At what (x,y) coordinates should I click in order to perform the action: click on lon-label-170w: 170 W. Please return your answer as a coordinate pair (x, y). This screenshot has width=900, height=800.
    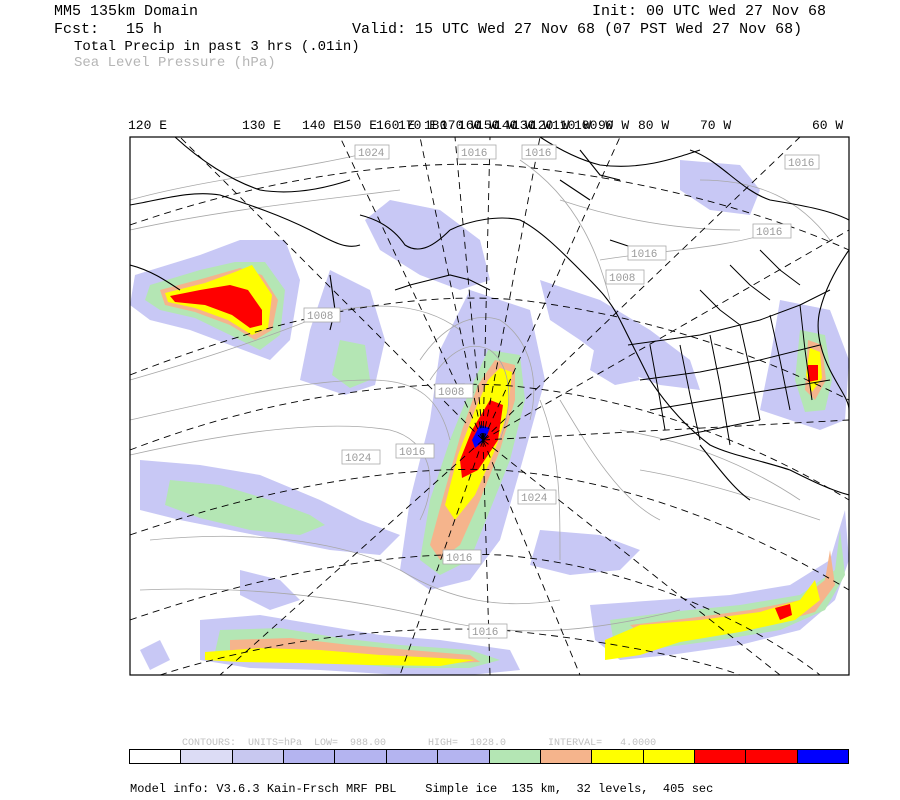
    Looking at the image, I should click on (460, 125).